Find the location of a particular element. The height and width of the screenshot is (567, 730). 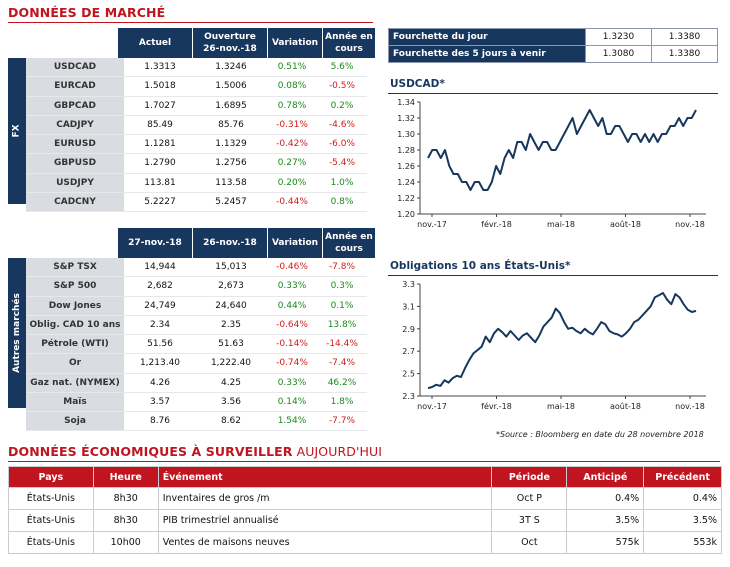

fx-row-label: CADCNY is located at coordinates (75, 202).